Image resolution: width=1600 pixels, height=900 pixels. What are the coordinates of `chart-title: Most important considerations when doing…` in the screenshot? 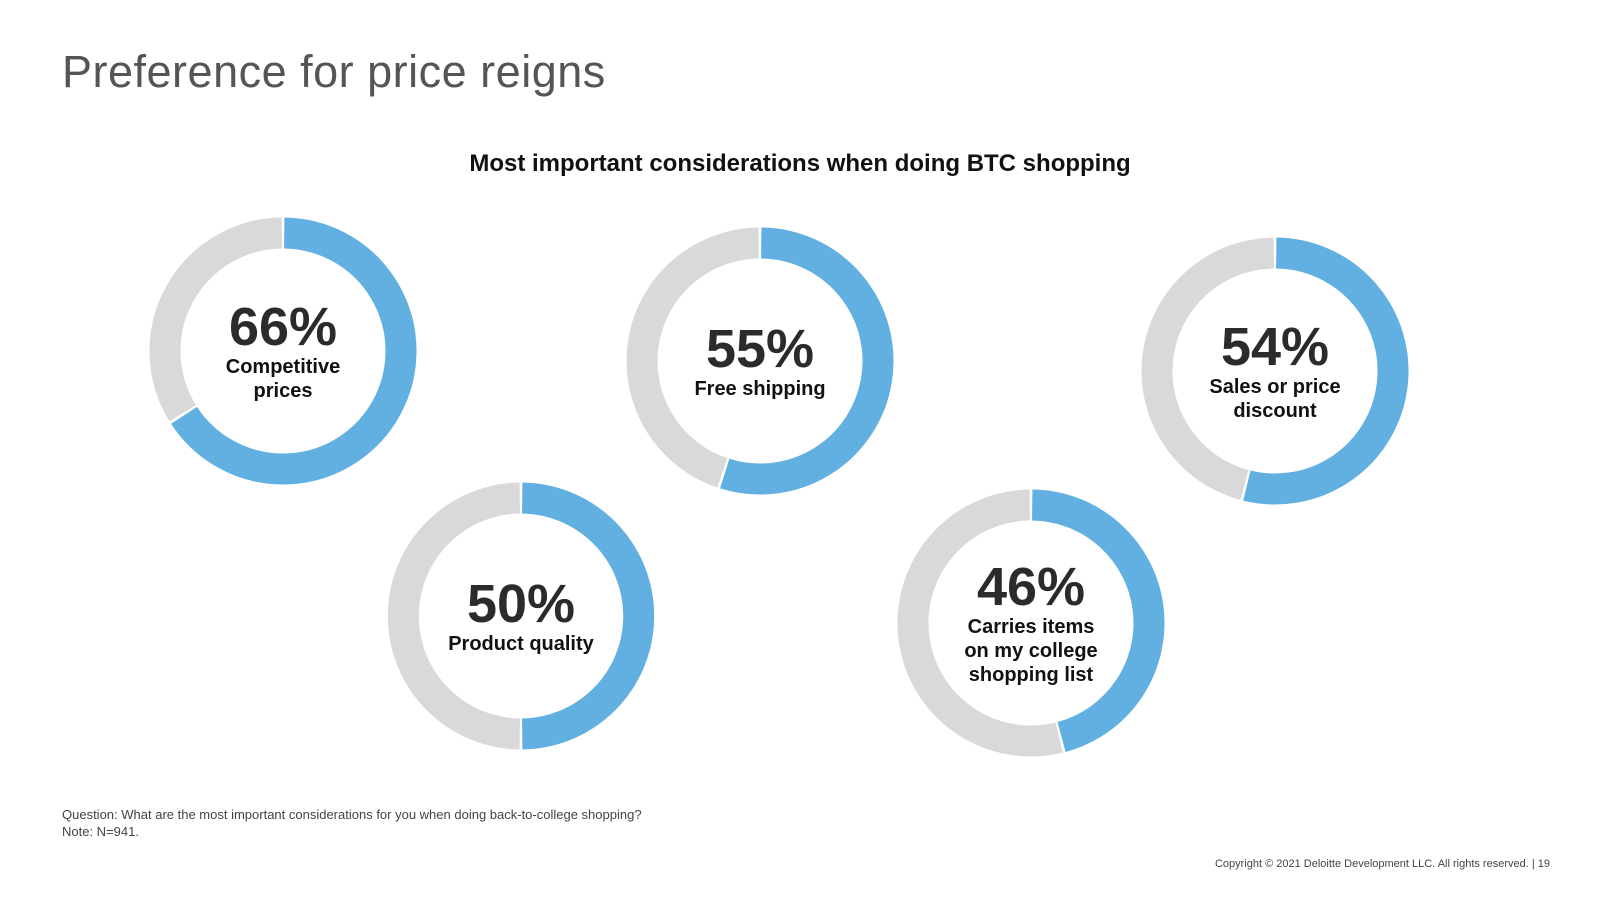 It's located at (800, 163).